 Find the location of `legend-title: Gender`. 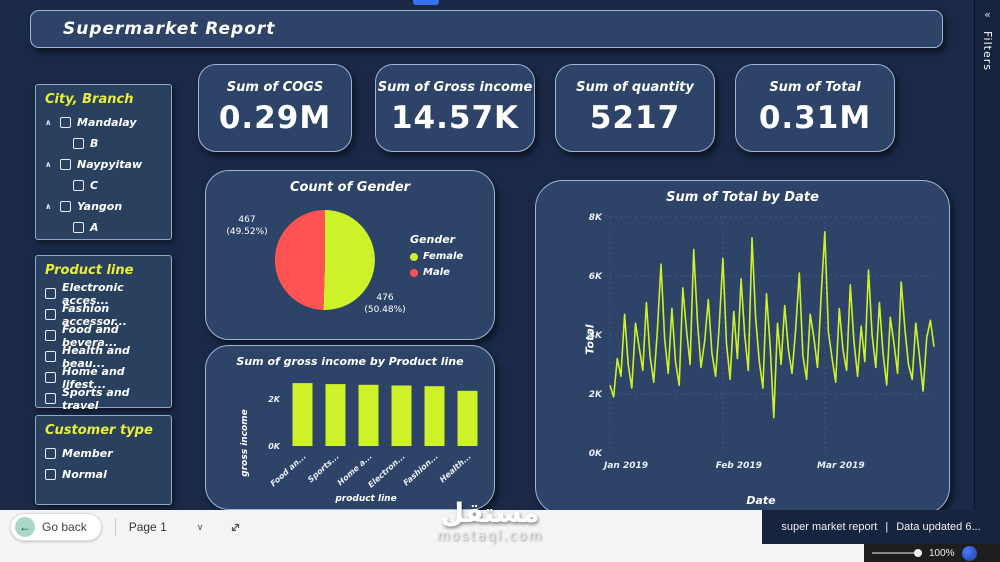

legend-title: Gender is located at coordinates (433, 239).